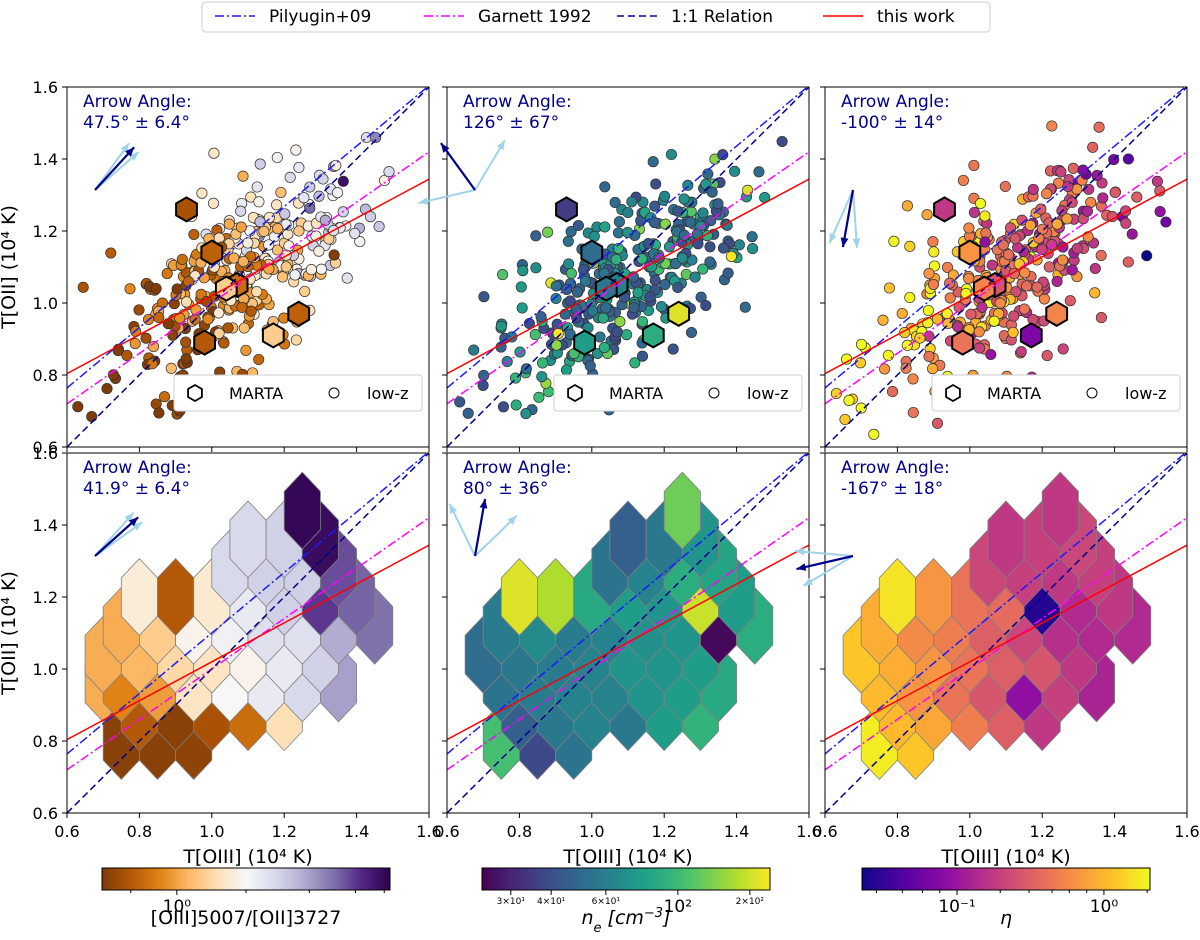 This screenshot has width=1200, height=940. What do you see at coordinates (892, 489) in the screenshot?
I see `arrow-angle-value: -167° ± 18°` at bounding box center [892, 489].